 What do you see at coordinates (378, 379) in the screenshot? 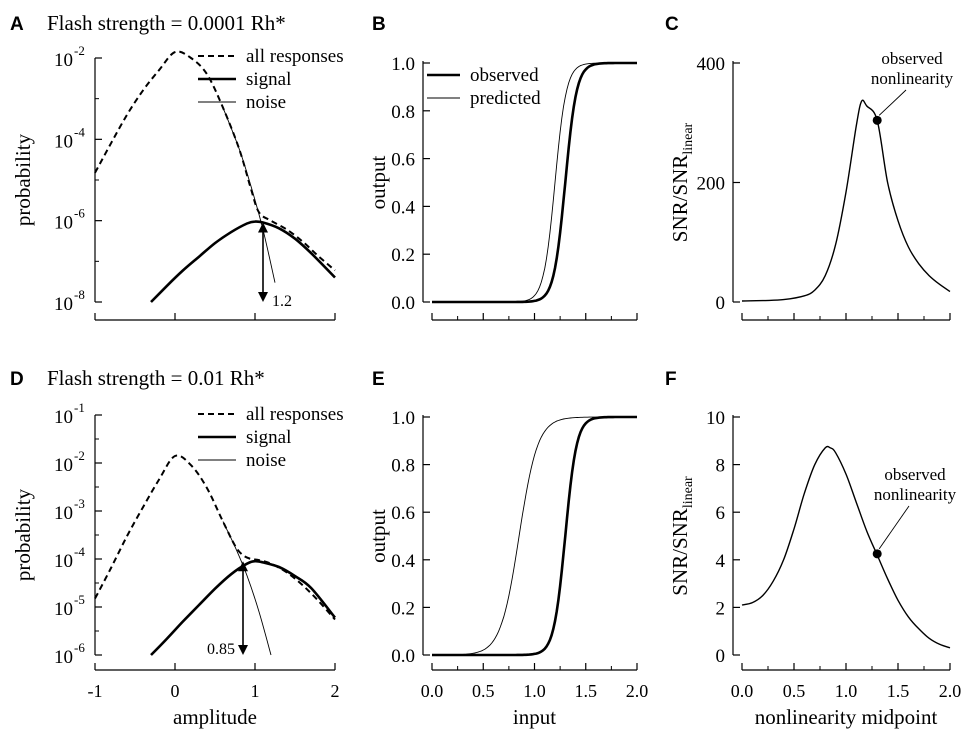
I see `panel-letter-e: E` at bounding box center [378, 379].